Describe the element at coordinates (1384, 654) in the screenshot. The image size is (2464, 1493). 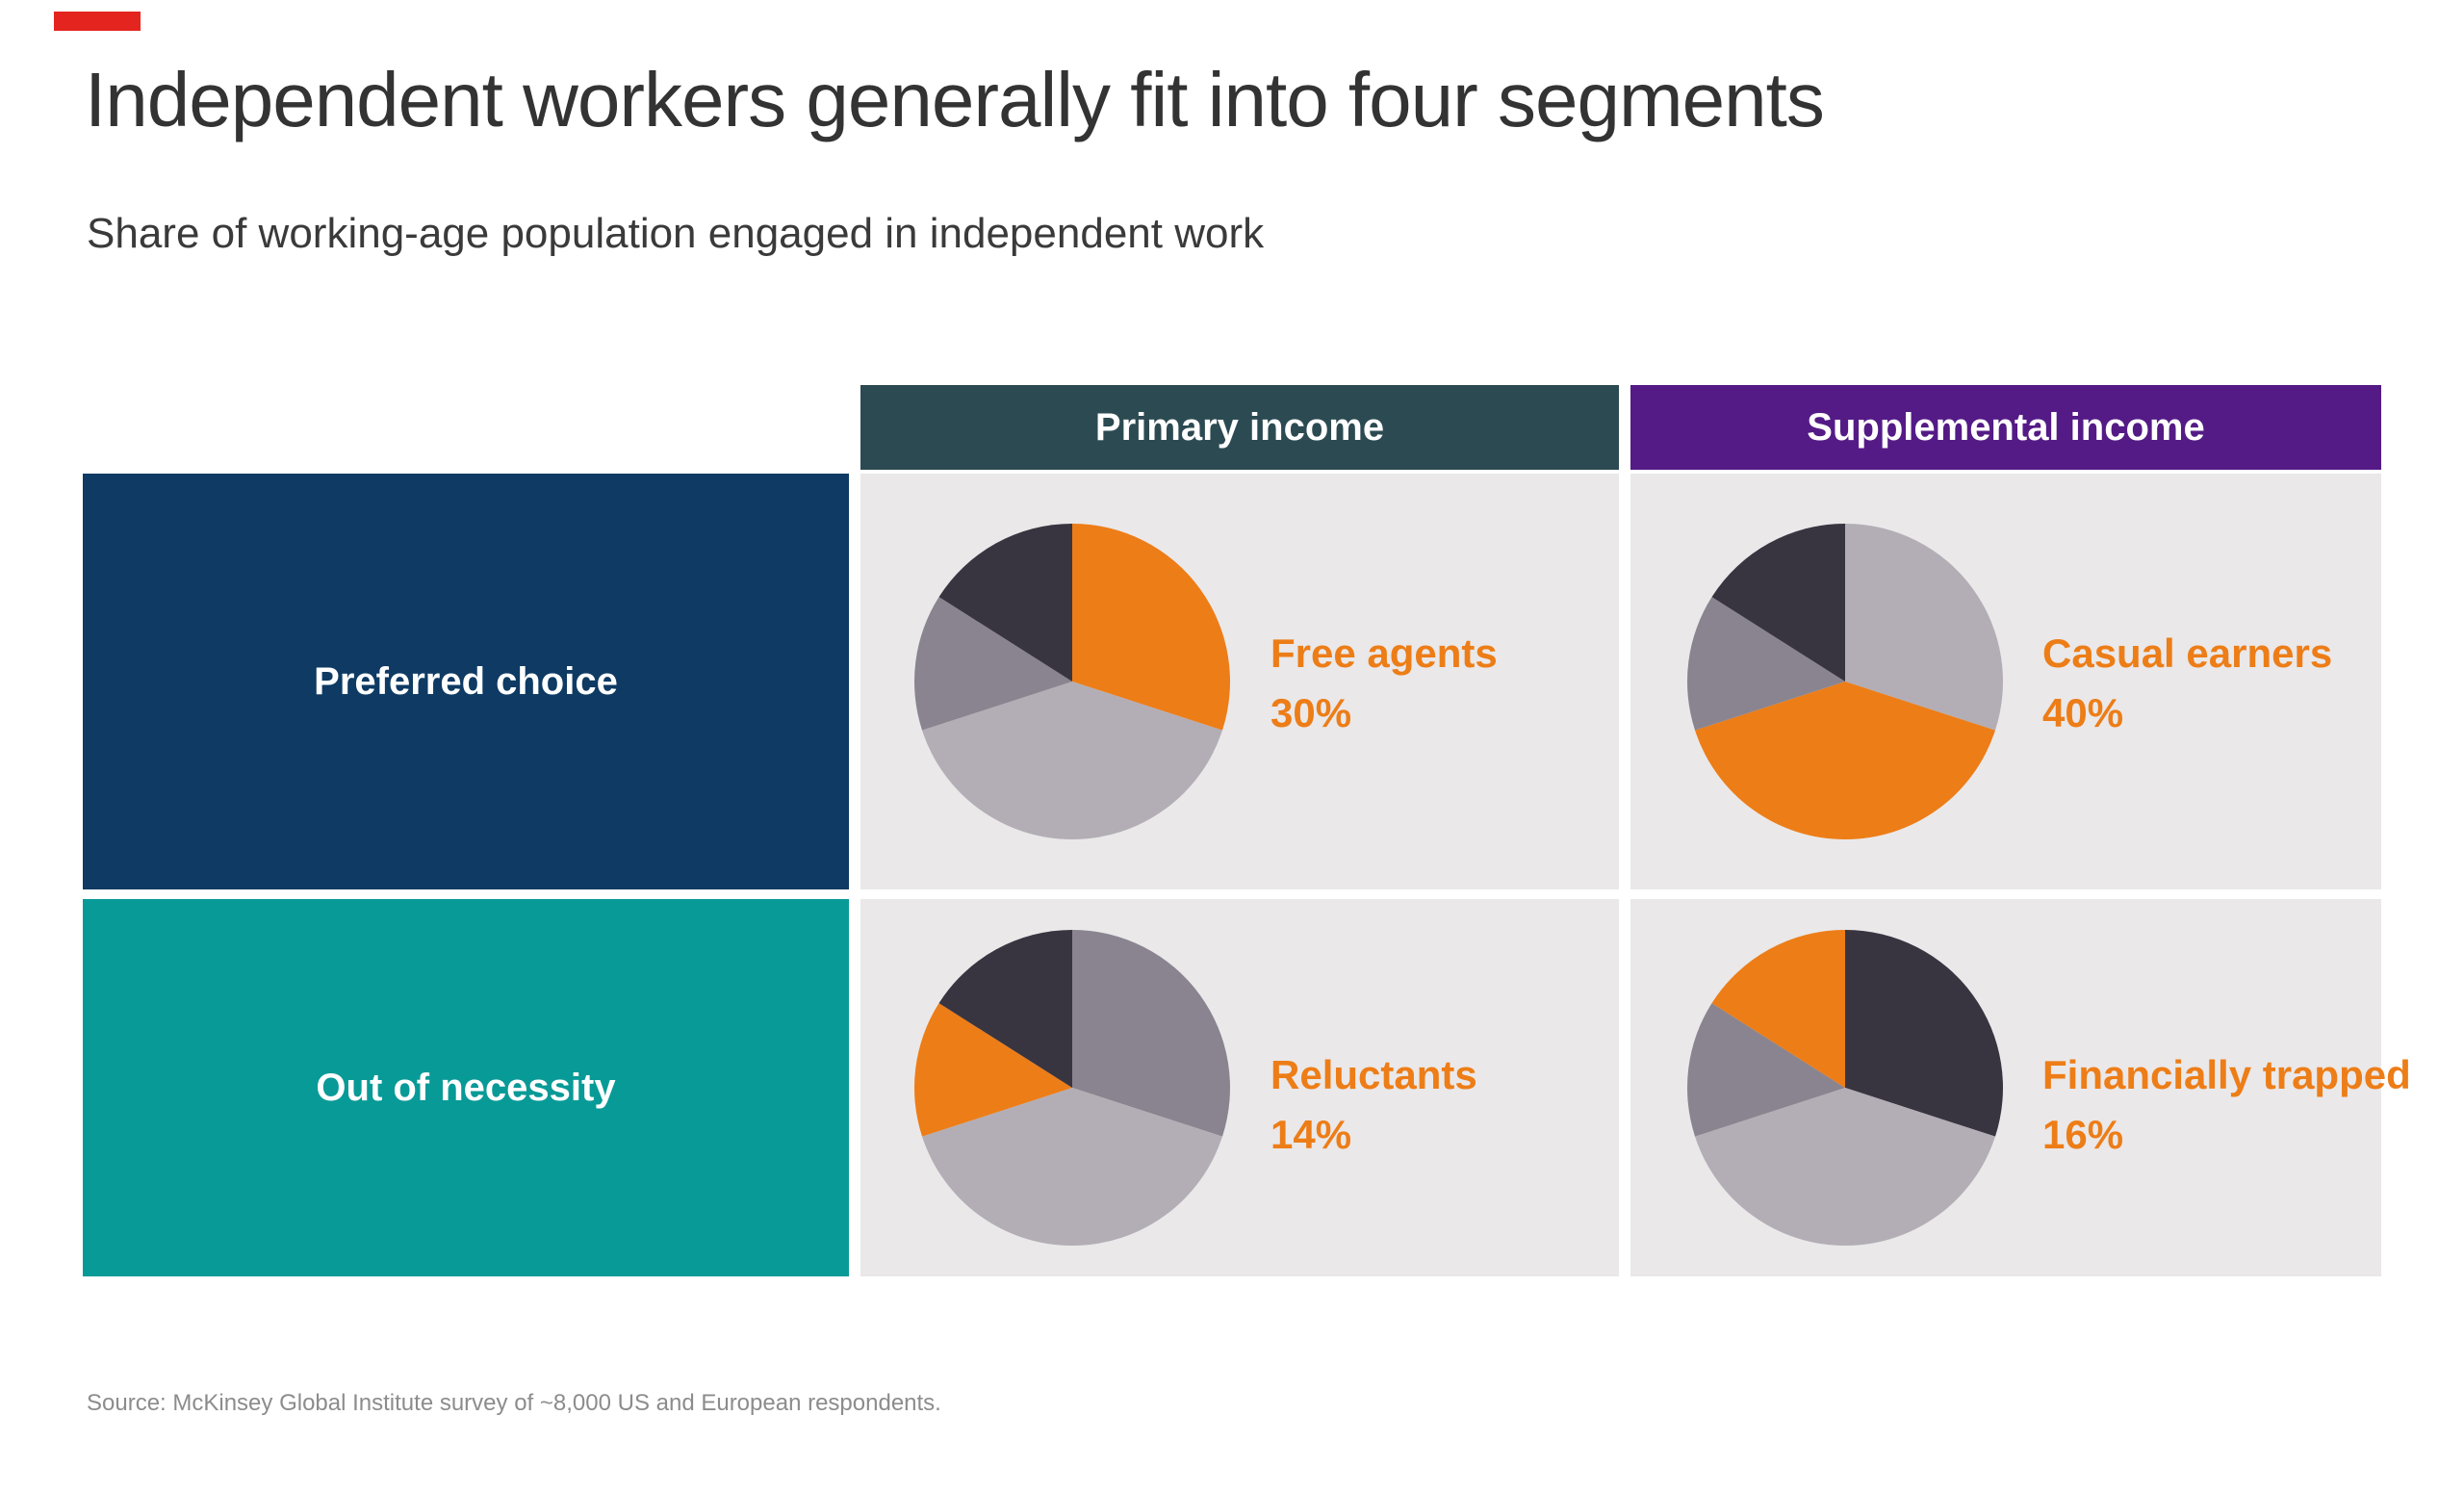
I see `pie-label-free-agents-name: Free agents` at that location.